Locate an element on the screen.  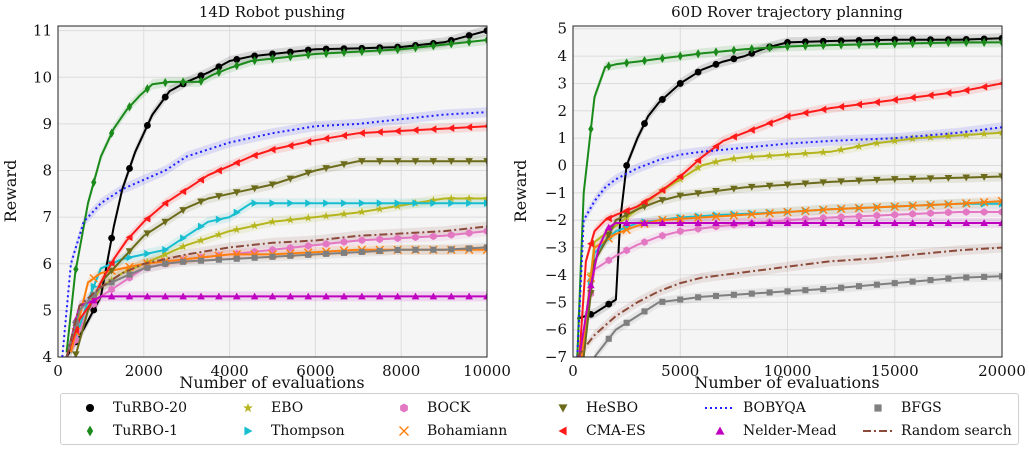
legend-item-cma-es: CMA-ES is located at coordinates (596, 431).